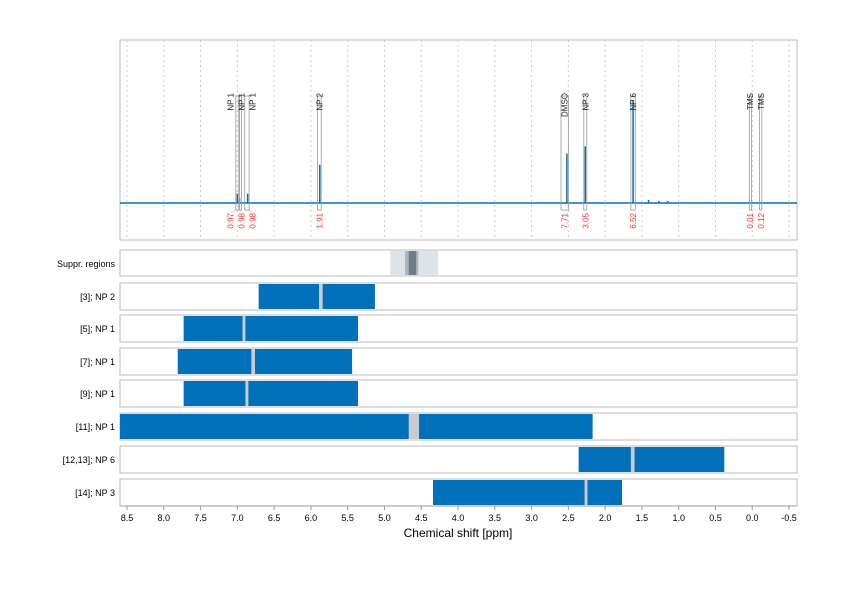  What do you see at coordinates (761, 220) in the screenshot?
I see `peak-integral: 0.12` at bounding box center [761, 220].